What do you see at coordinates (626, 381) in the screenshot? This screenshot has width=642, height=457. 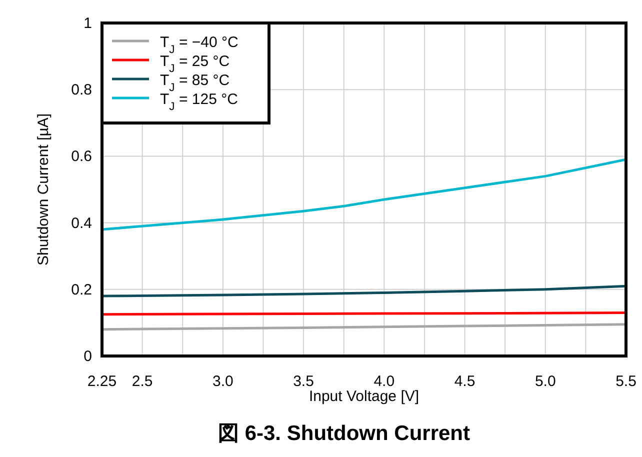 I see `x-tick-label: 5.5` at bounding box center [626, 381].